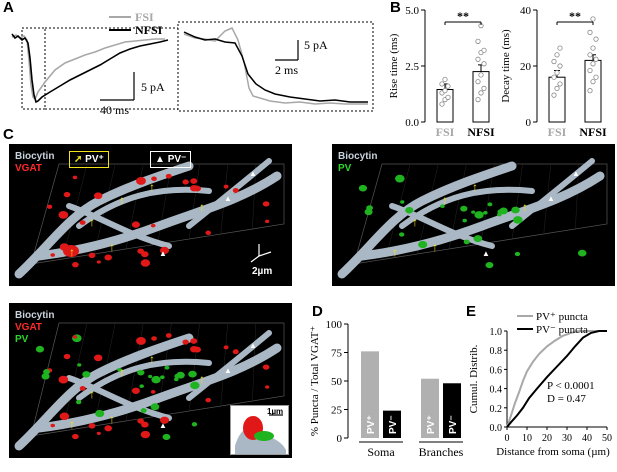  I want to click on y-tick-label: 5.0, so click(412, 11).